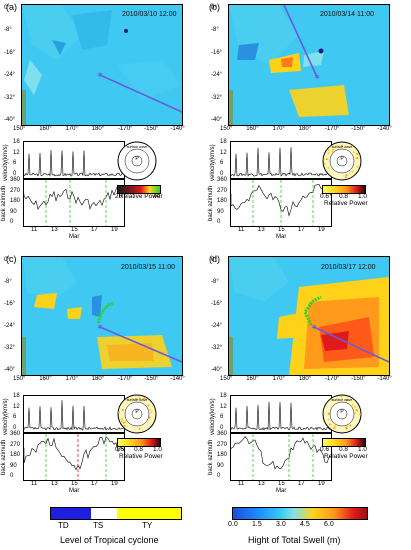  I want to click on panel-a-map: ✶, so click(102, 65).